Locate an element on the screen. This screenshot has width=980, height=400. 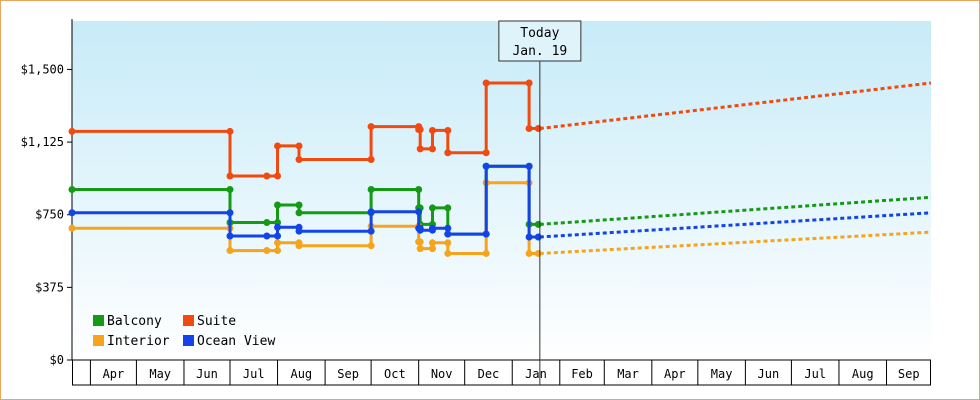
today-label: Today is located at coordinates (539, 33).